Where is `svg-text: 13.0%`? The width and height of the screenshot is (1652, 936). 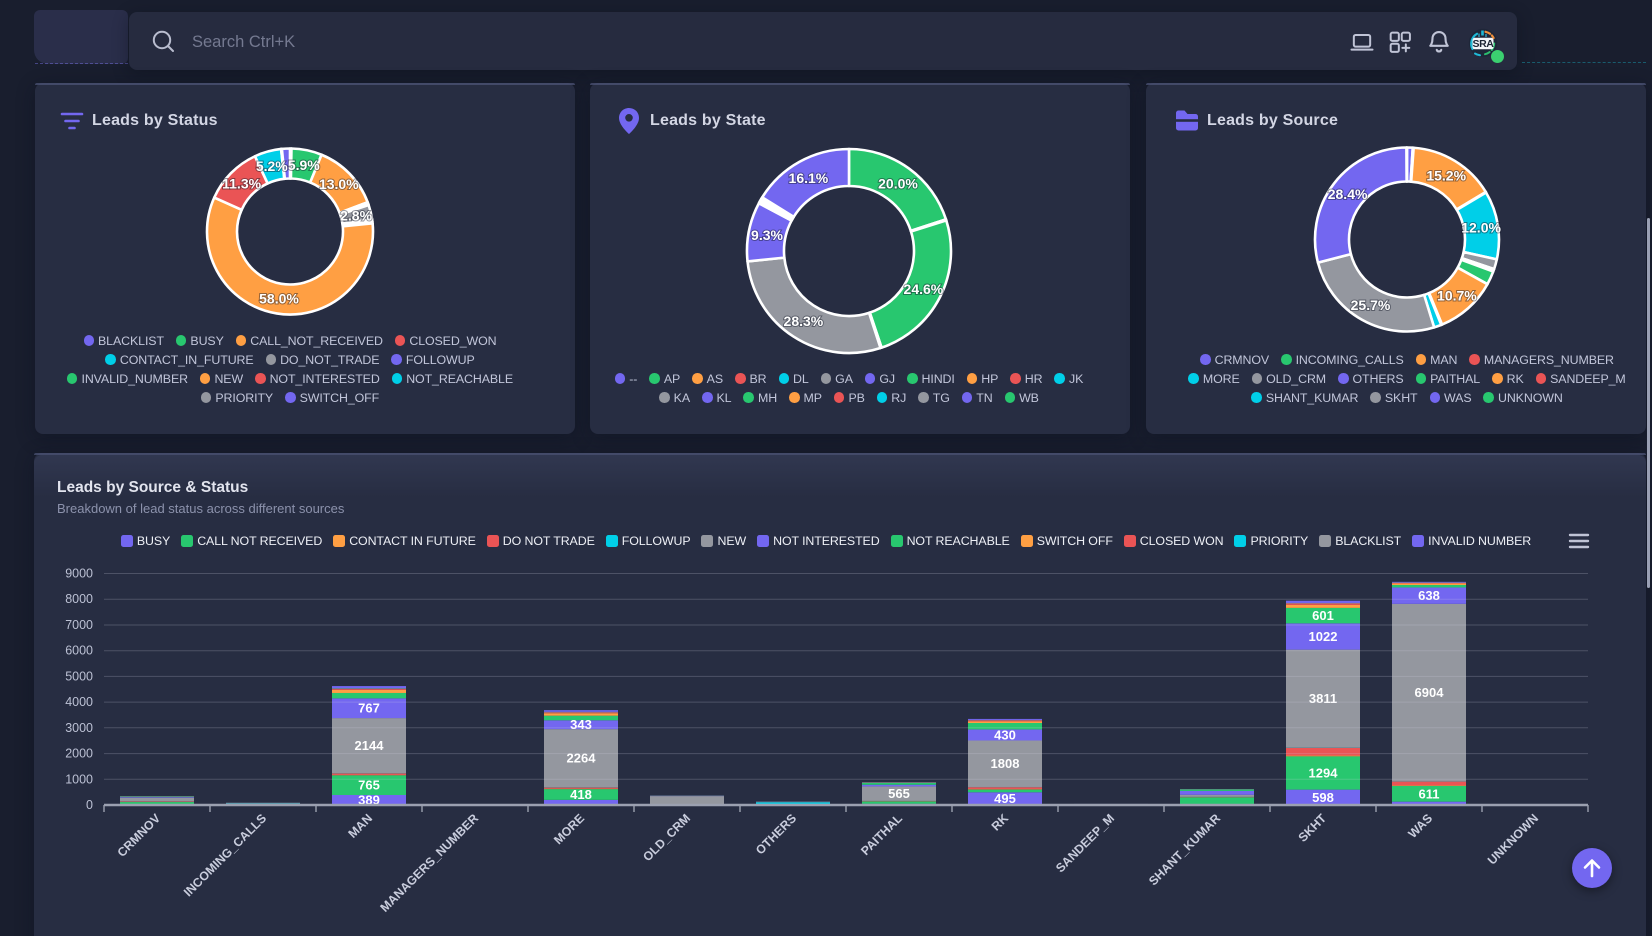
svg-text: 13.0% is located at coordinates (339, 184).